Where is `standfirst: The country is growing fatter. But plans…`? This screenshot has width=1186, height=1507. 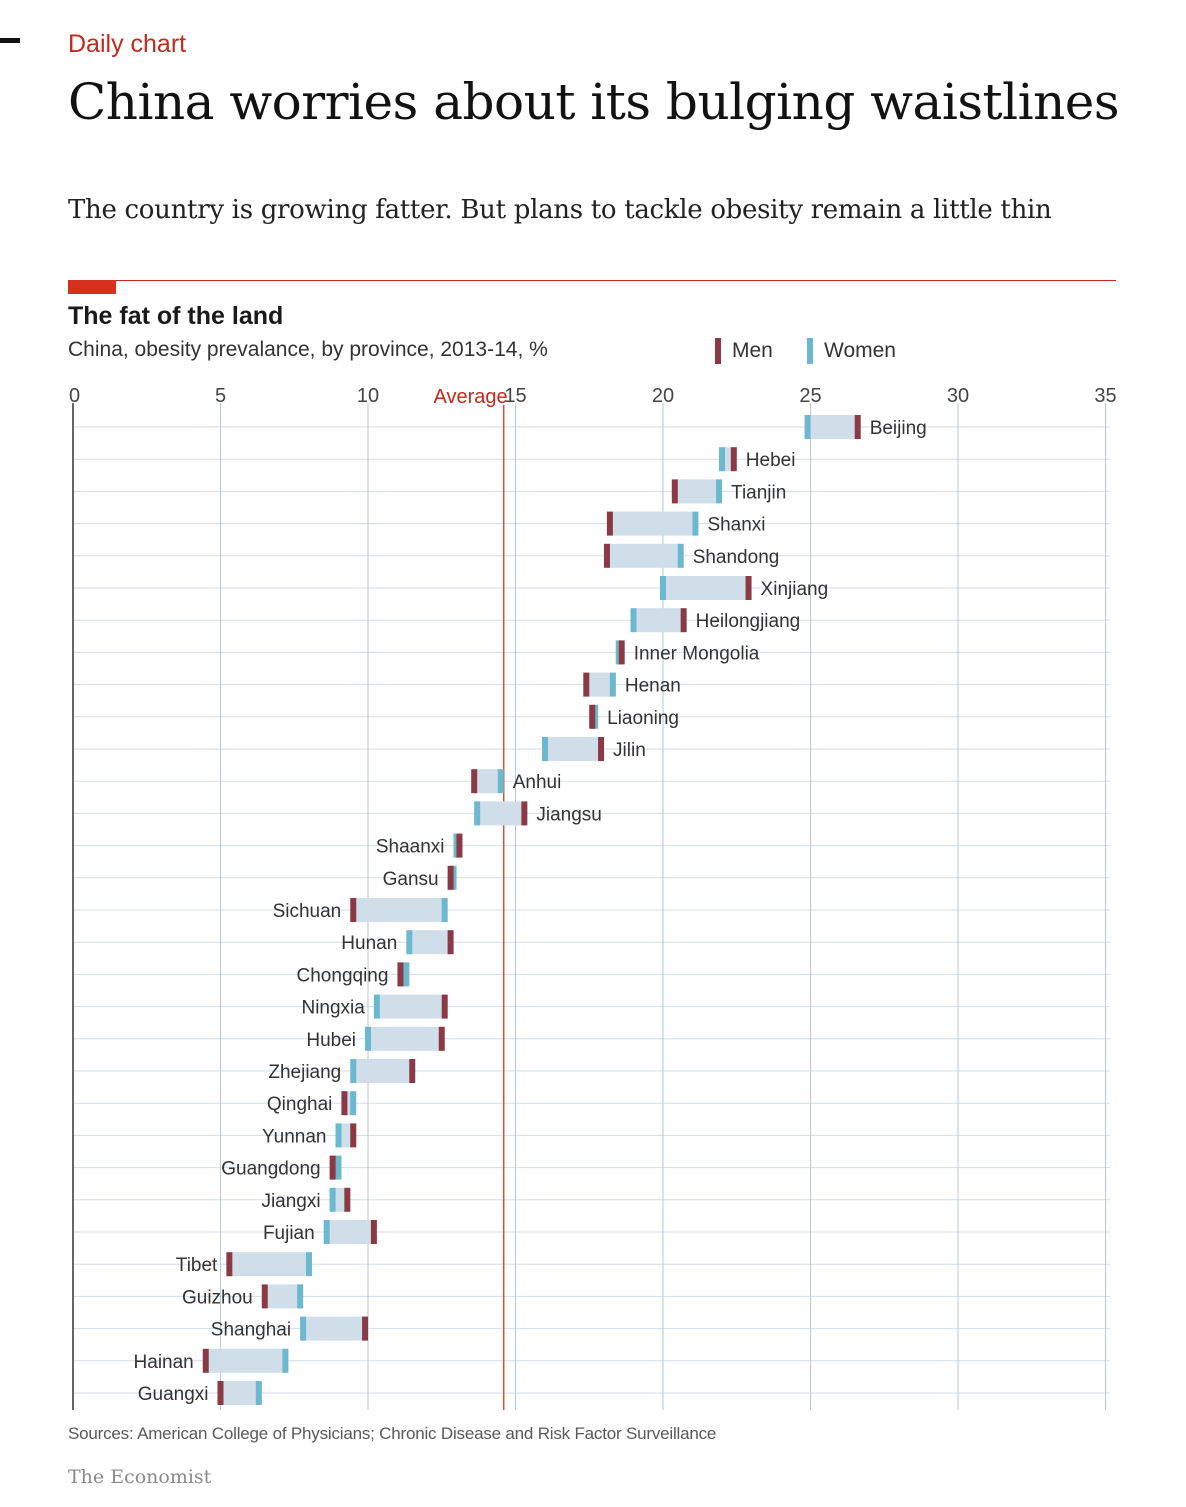
standfirst: The country is growing fatter. But plans… is located at coordinates (560, 210).